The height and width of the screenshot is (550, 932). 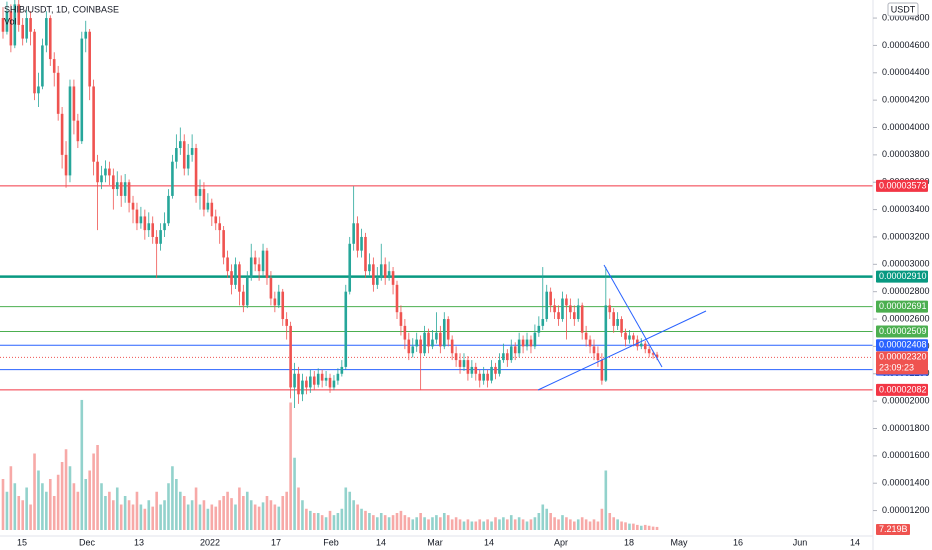 I want to click on y-tick-label: 0.00004400, so click(x=906, y=72).